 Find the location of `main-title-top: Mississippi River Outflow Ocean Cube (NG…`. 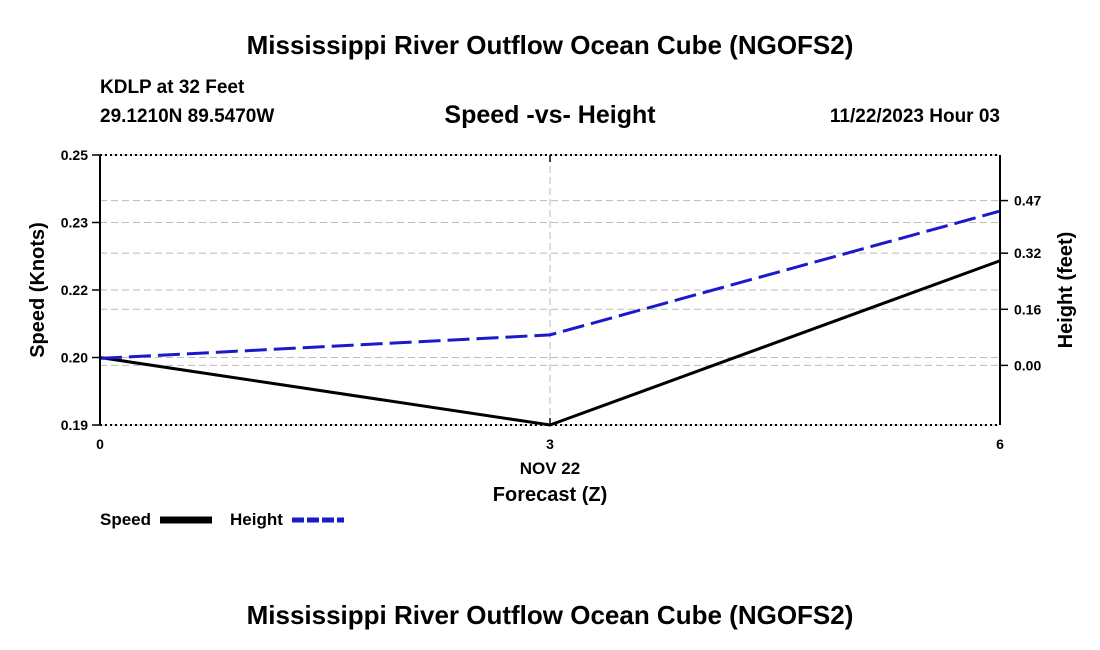

main-title-top: Mississippi River Outflow Ocean Cube (NG… is located at coordinates (550, 45).